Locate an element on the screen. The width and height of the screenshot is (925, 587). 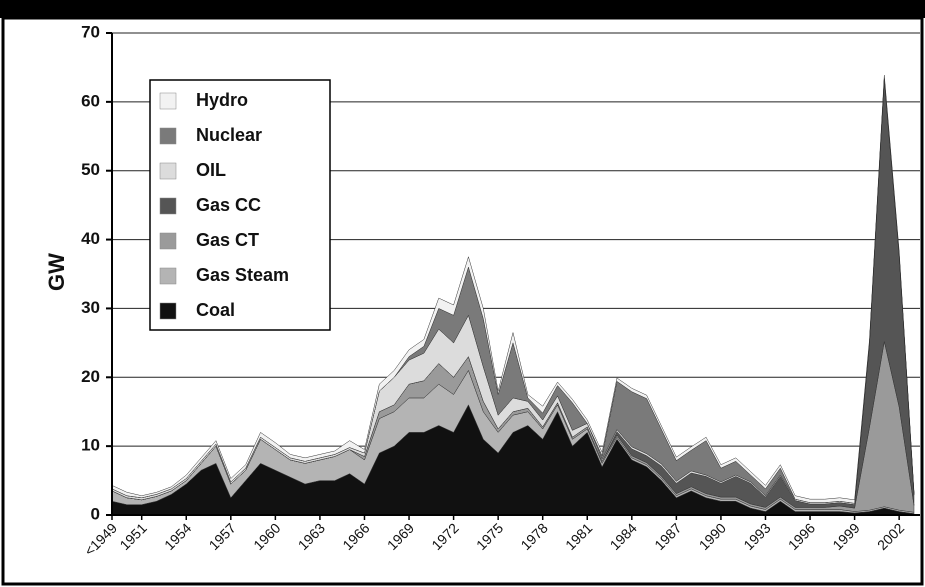
x-tick-label: 1978 is located at coordinates (533, 536).